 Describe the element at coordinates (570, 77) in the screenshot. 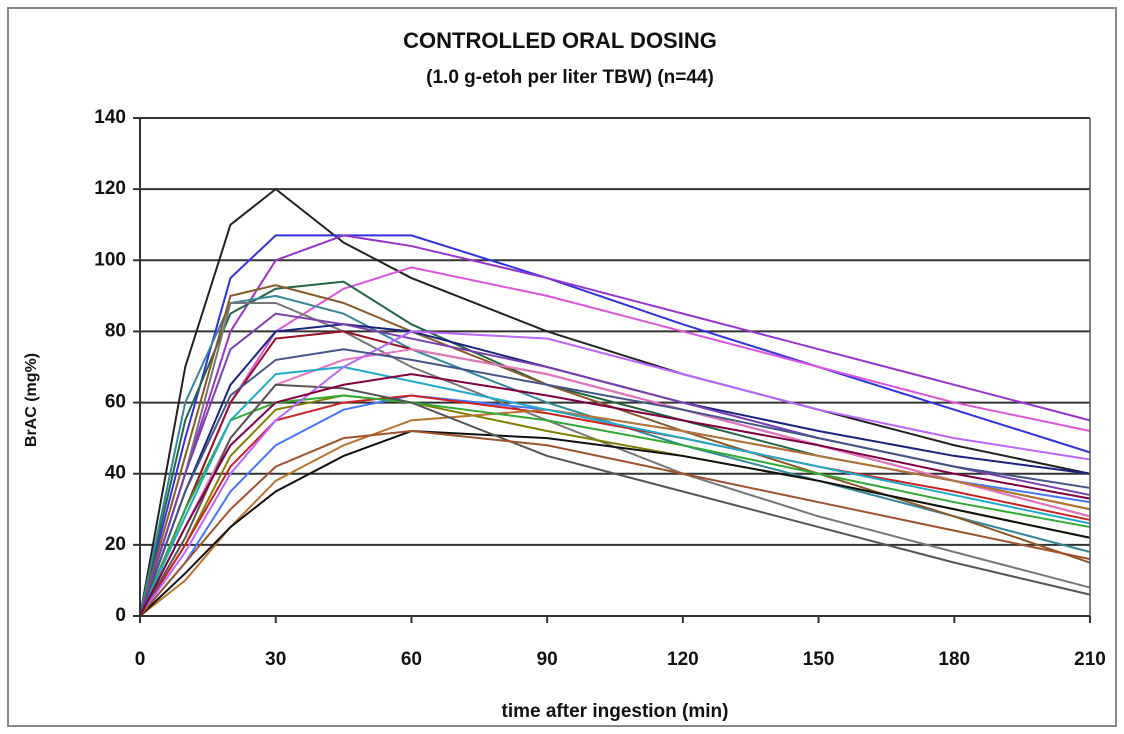

I see `chart-subtitle: (1.0 g-etoh per liter TBW) (n=44)` at that location.